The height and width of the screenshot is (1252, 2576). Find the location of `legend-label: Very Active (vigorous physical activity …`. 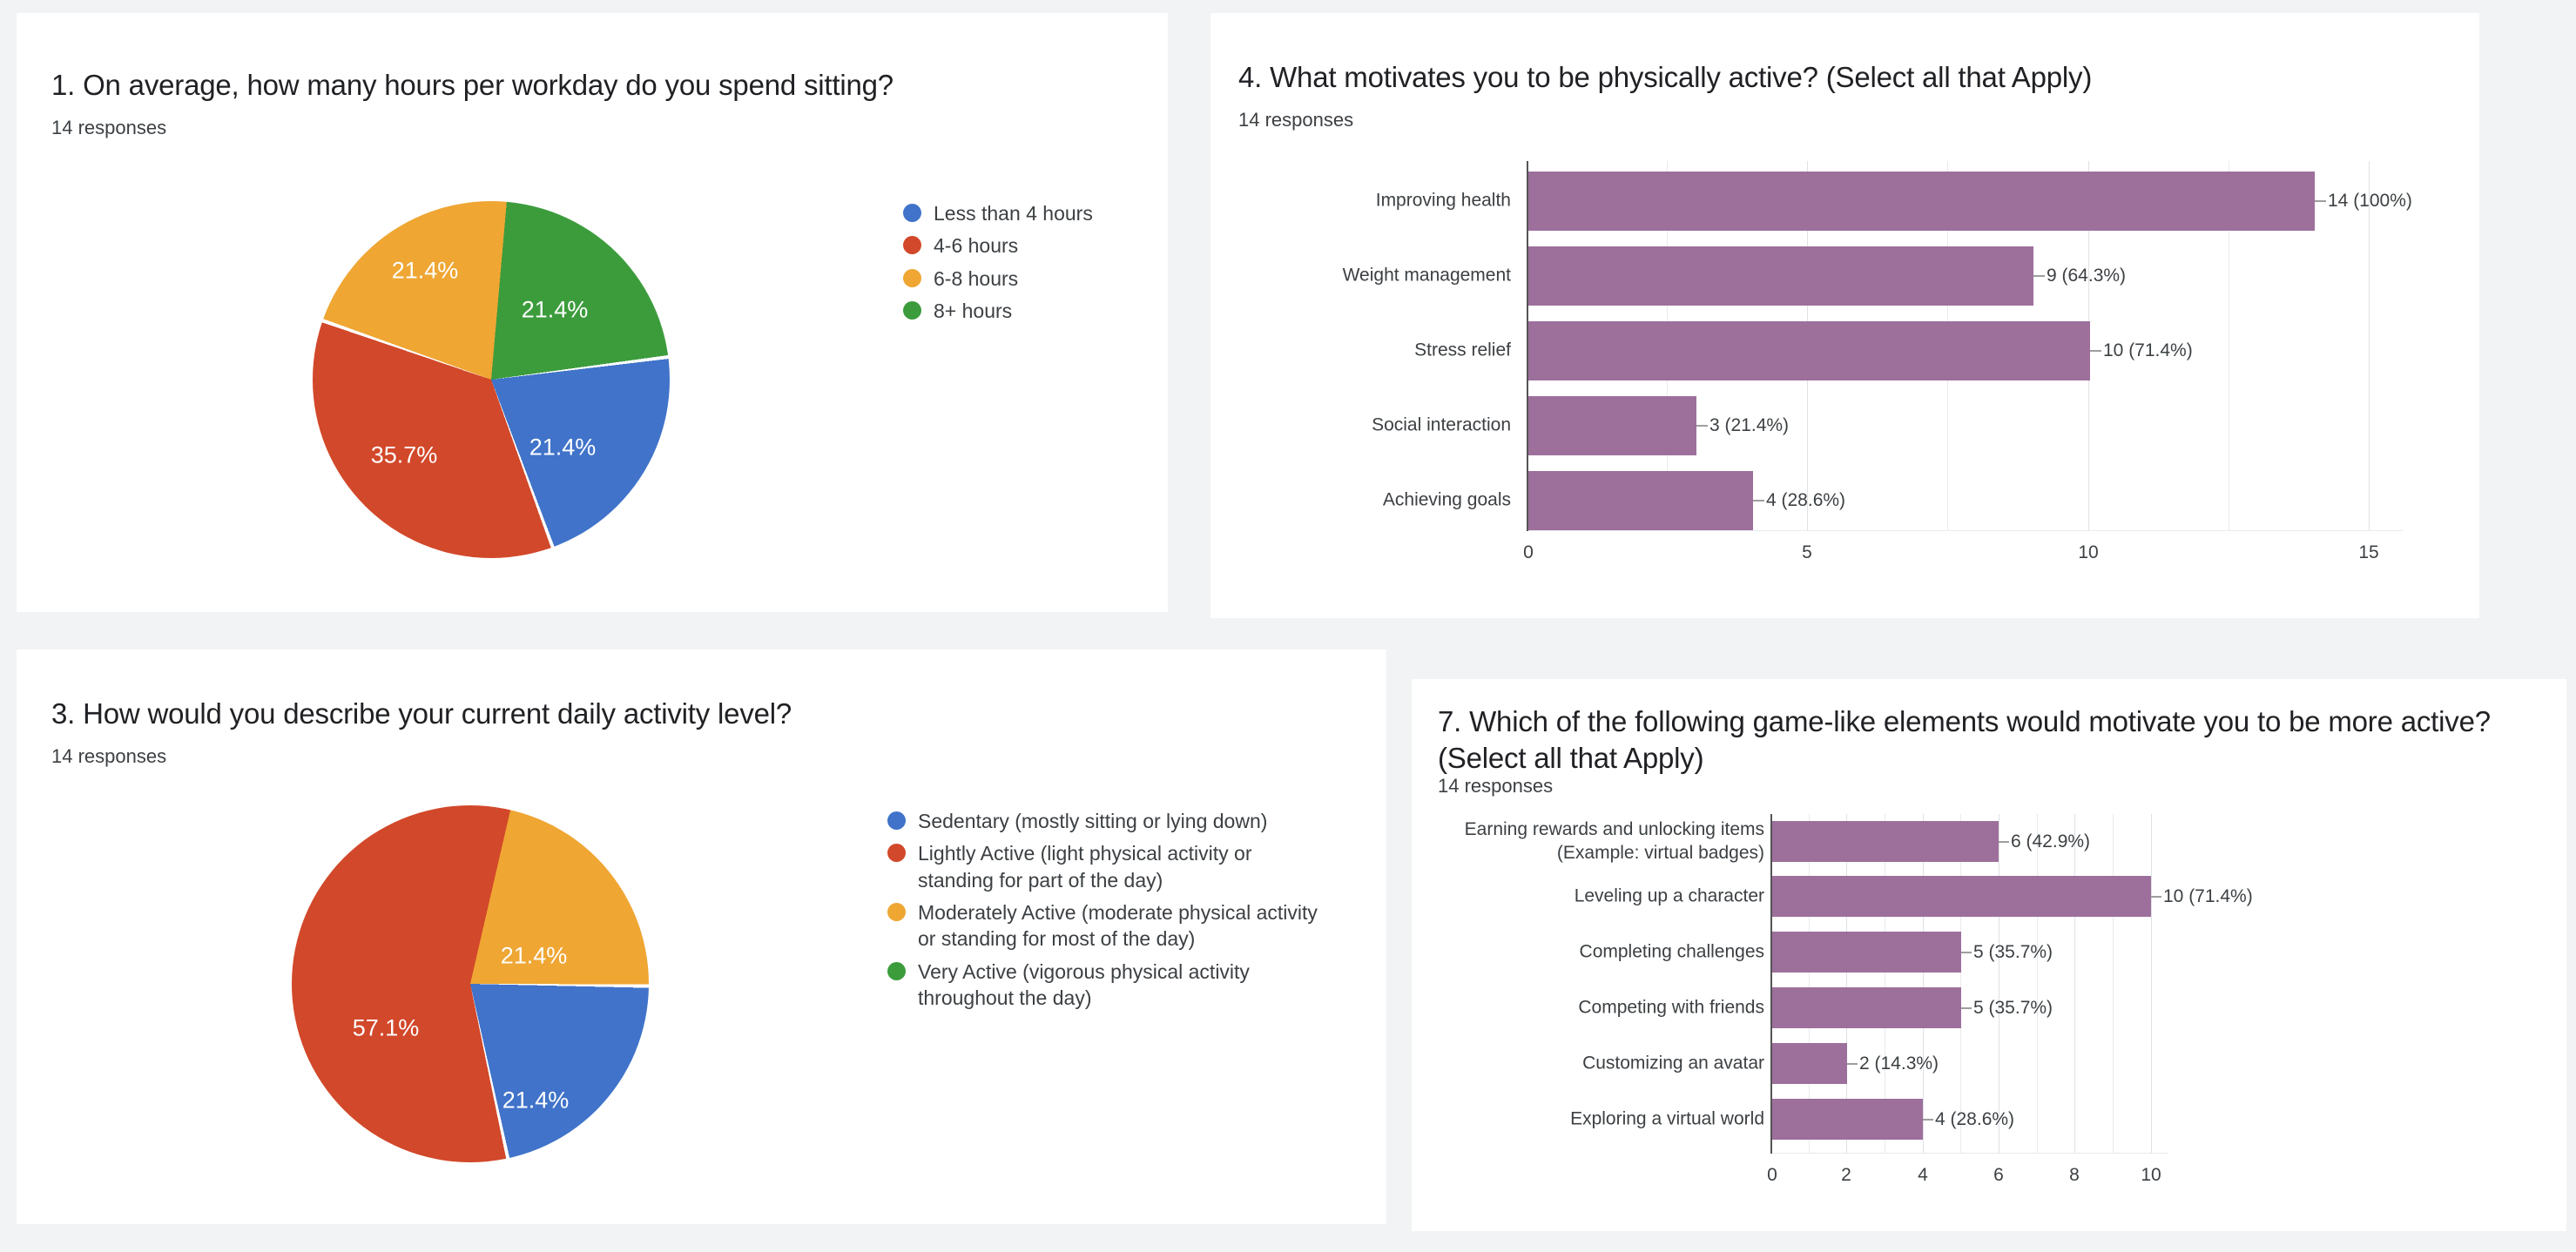

legend-label: Very Active (vigorous physical activity … is located at coordinates (1084, 984).